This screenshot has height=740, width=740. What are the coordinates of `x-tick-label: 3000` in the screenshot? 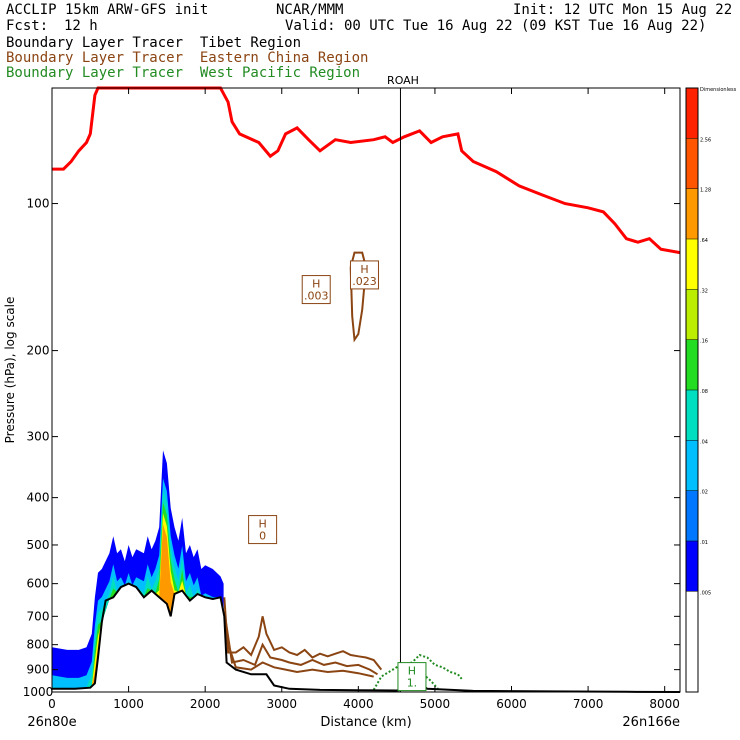 It's located at (281, 704).